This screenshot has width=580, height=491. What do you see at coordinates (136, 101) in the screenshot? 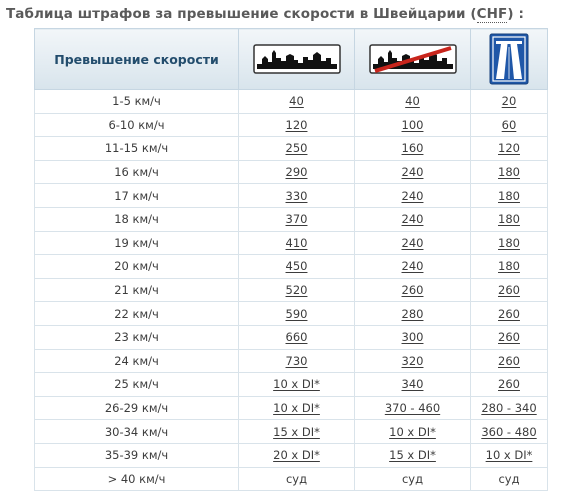
I see `speed-cell-value: 1-5 км/ч` at bounding box center [136, 101].